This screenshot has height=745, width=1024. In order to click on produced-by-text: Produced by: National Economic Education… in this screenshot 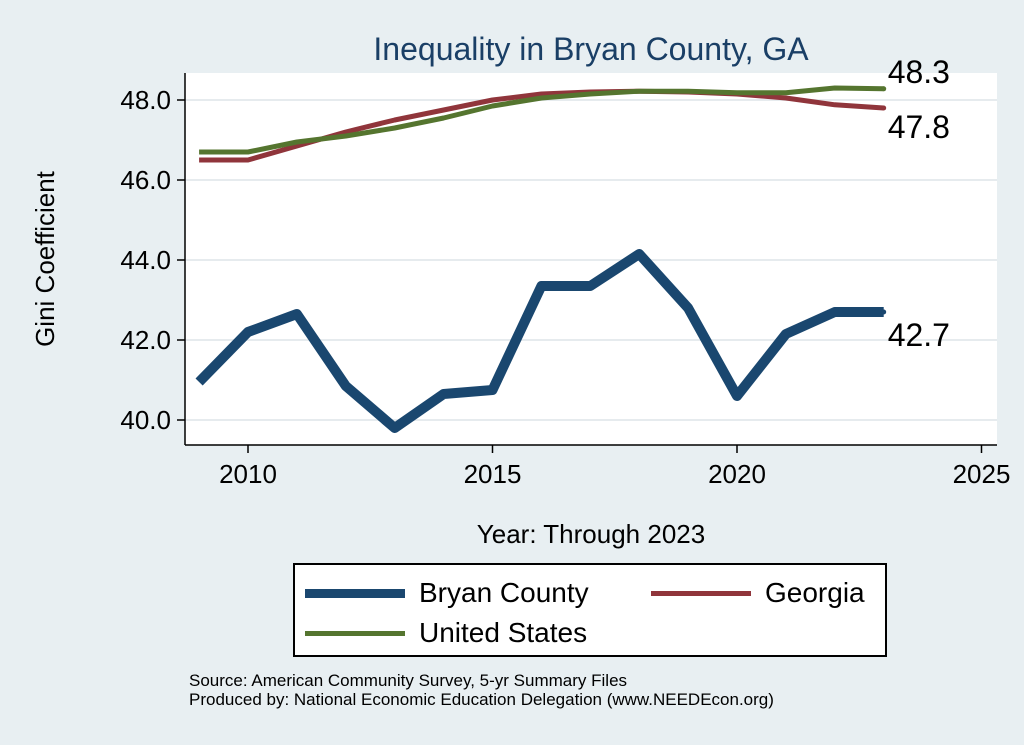, I will do `click(481, 699)`.